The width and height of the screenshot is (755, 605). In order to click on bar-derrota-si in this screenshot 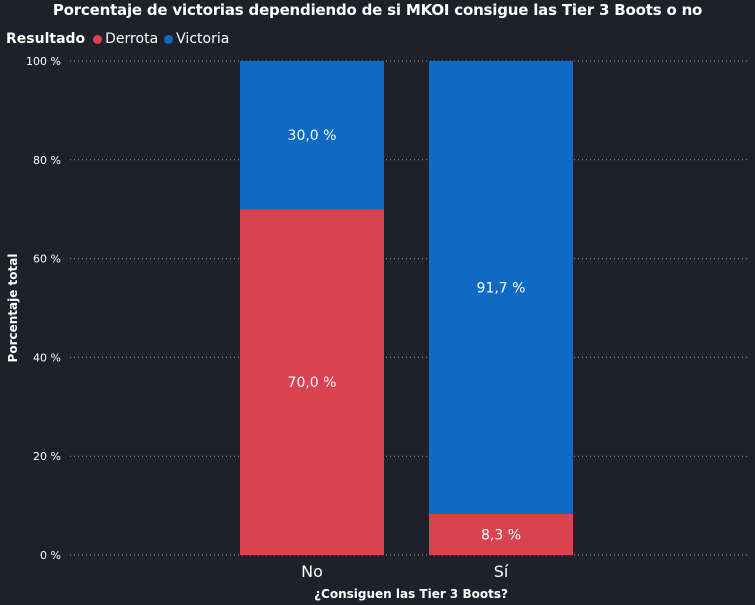, I will do `click(501, 534)`.